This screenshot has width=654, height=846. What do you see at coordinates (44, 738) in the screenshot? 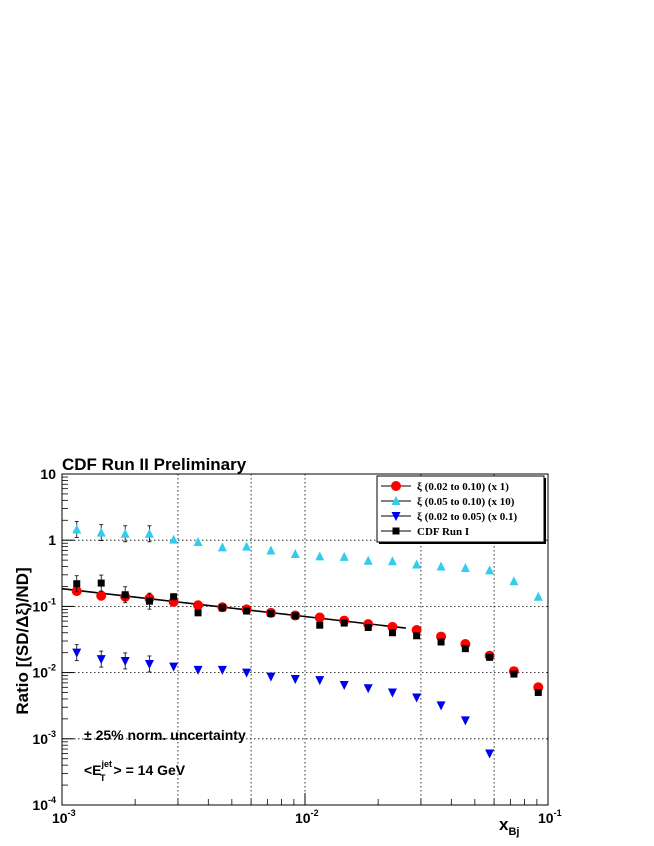
I see `y-tick-label: 10⁻³` at bounding box center [44, 738].